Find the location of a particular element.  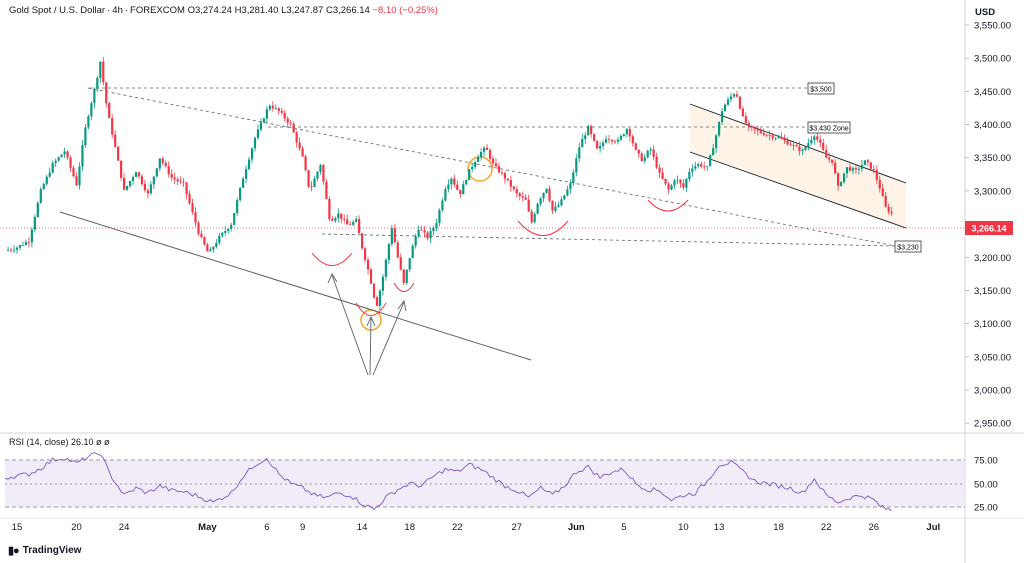

interval: 4h is located at coordinates (117, 10).